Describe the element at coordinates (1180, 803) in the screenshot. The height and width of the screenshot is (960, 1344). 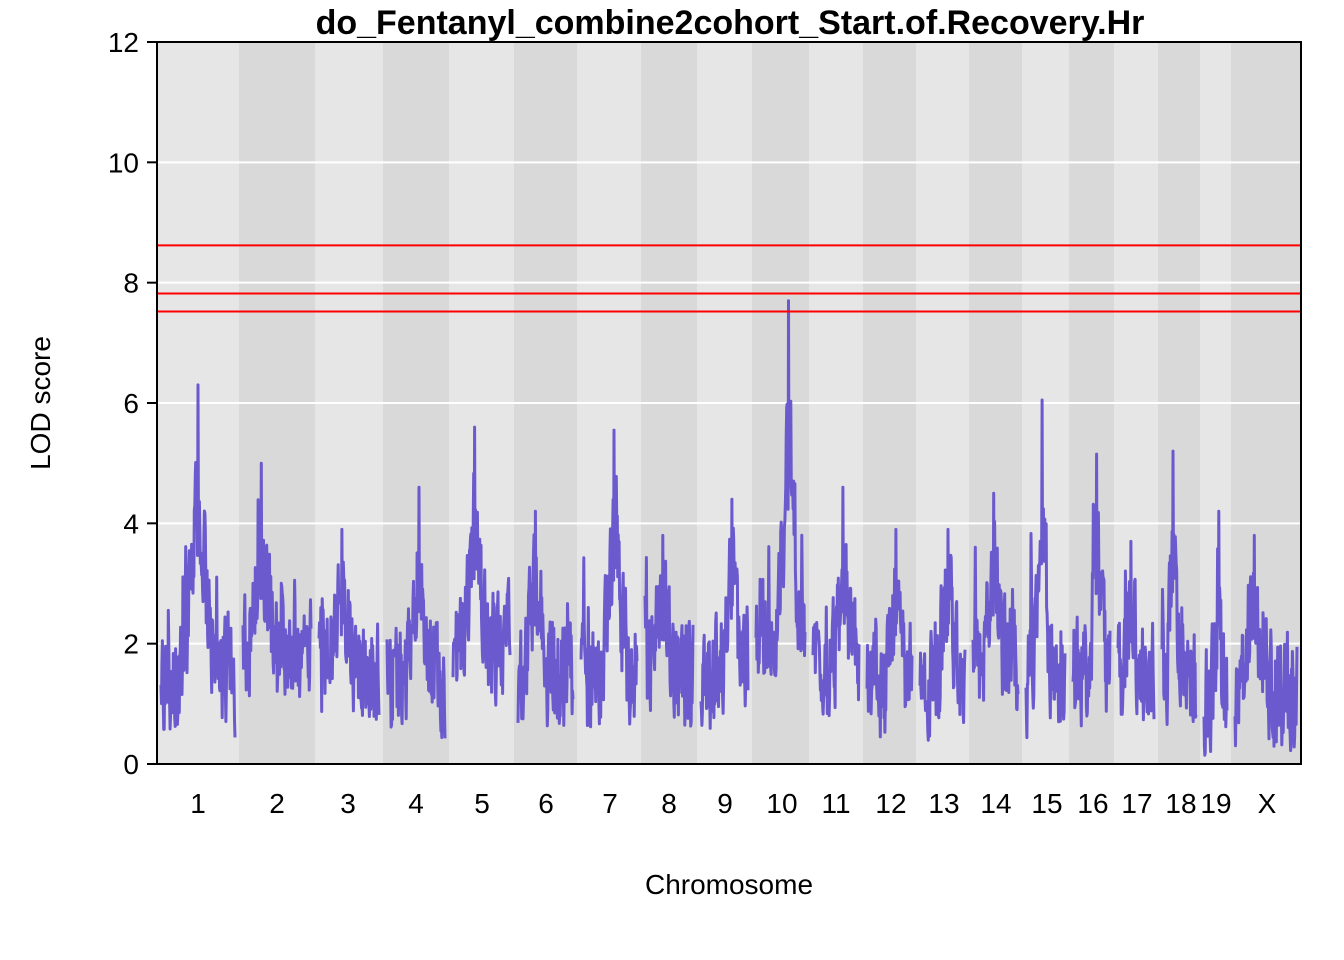
I see `x-tick-label-18: 18` at that location.